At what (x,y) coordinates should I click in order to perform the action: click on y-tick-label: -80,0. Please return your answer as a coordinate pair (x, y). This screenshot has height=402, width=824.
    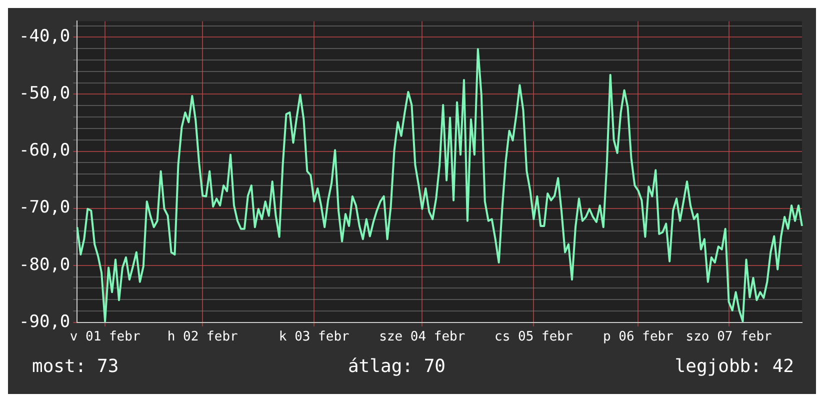
    Looking at the image, I should click on (44, 264).